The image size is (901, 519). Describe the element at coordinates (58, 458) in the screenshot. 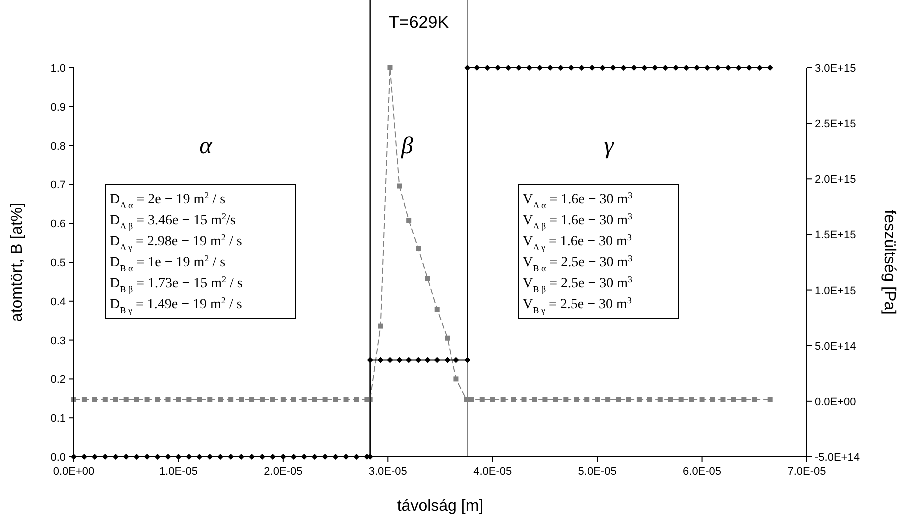

I see `y-tick-label: 0.0` at that location.